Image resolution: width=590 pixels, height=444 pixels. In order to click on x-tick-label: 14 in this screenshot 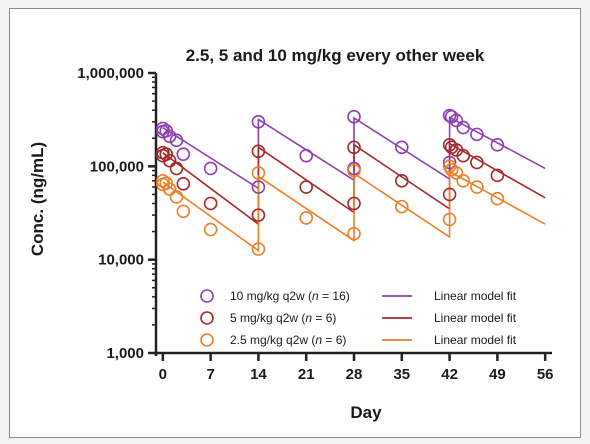, I will do `click(258, 374)`.